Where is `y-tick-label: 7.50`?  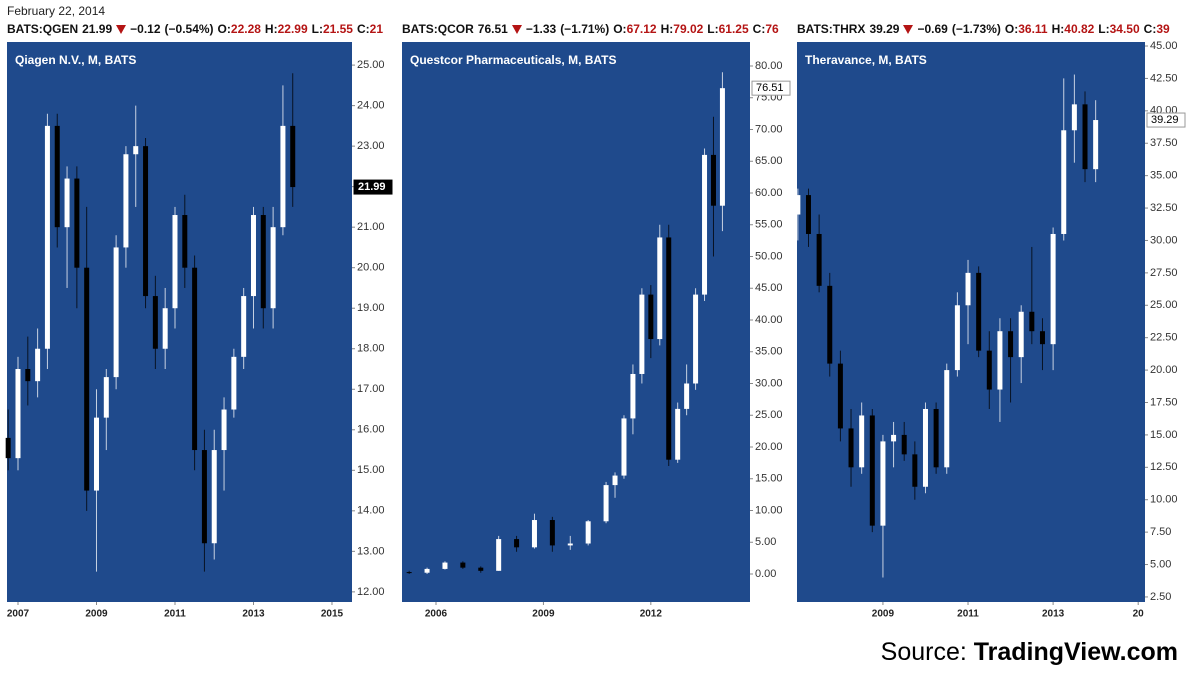 y-tick-label: 7.50 is located at coordinates (1160, 532).